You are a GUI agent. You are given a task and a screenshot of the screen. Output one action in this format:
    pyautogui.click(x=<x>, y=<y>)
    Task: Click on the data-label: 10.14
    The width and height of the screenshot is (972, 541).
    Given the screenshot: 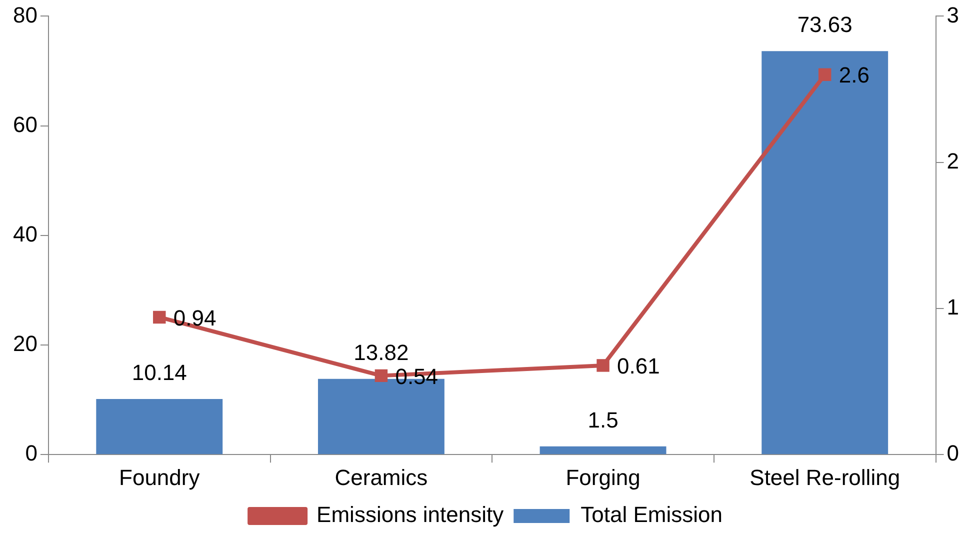 What is the action you would take?
    pyautogui.click(x=159, y=373)
    